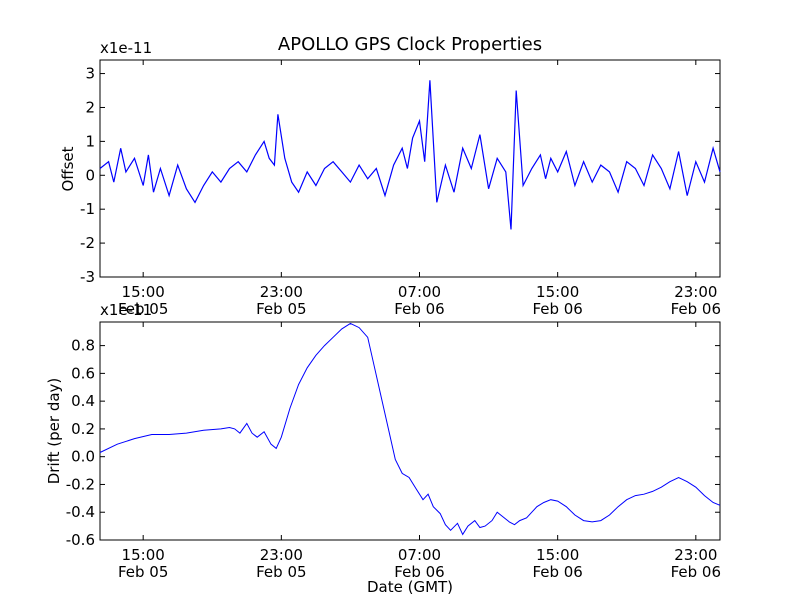 The image size is (800, 600). Describe the element at coordinates (80, 484) in the screenshot. I see `drift-ytick-label: -0.2` at that location.